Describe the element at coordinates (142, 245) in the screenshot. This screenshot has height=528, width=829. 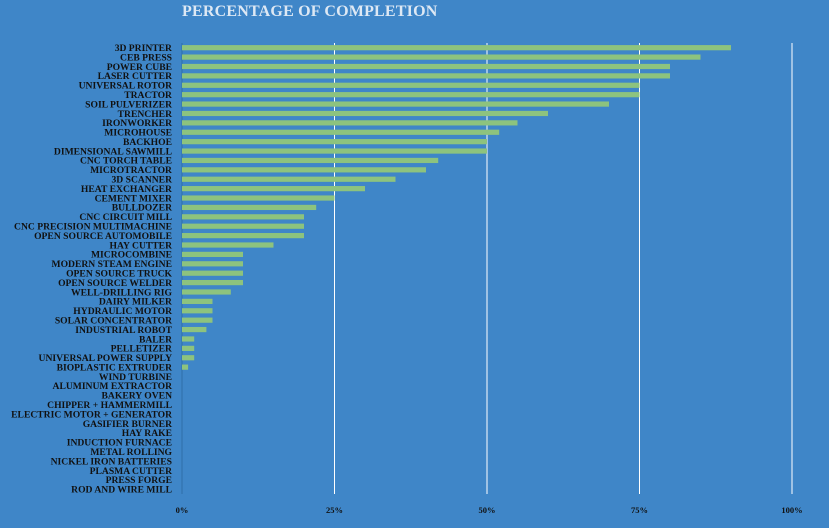
I see `category-label: HAY CUTTER` at that location.